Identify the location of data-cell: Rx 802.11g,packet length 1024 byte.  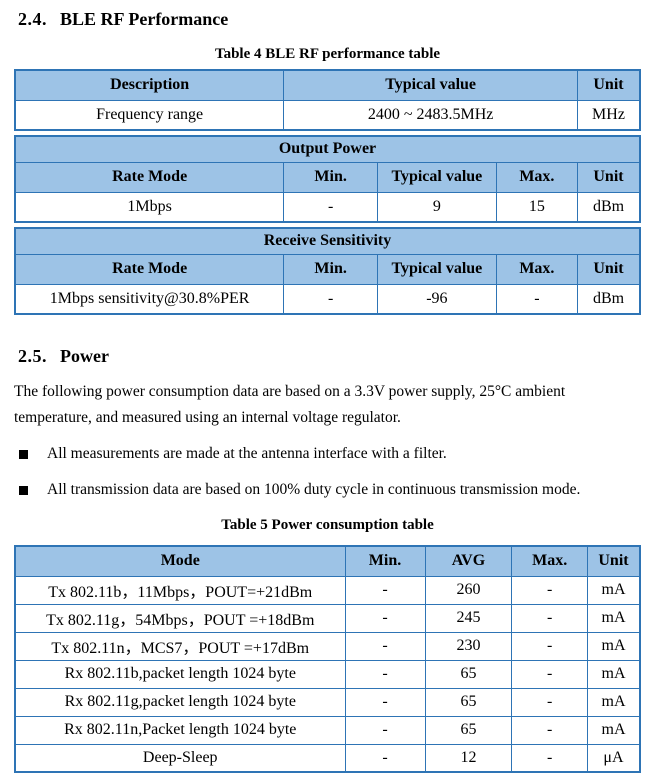
(180, 702).